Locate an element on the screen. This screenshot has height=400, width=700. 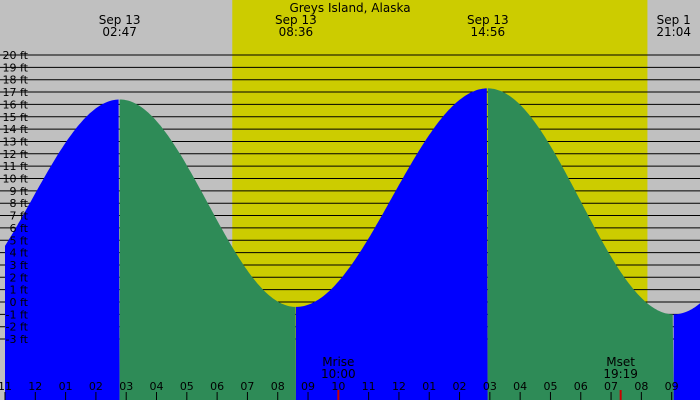
y-tick-label: 14 ft is located at coordinates (16, 129).